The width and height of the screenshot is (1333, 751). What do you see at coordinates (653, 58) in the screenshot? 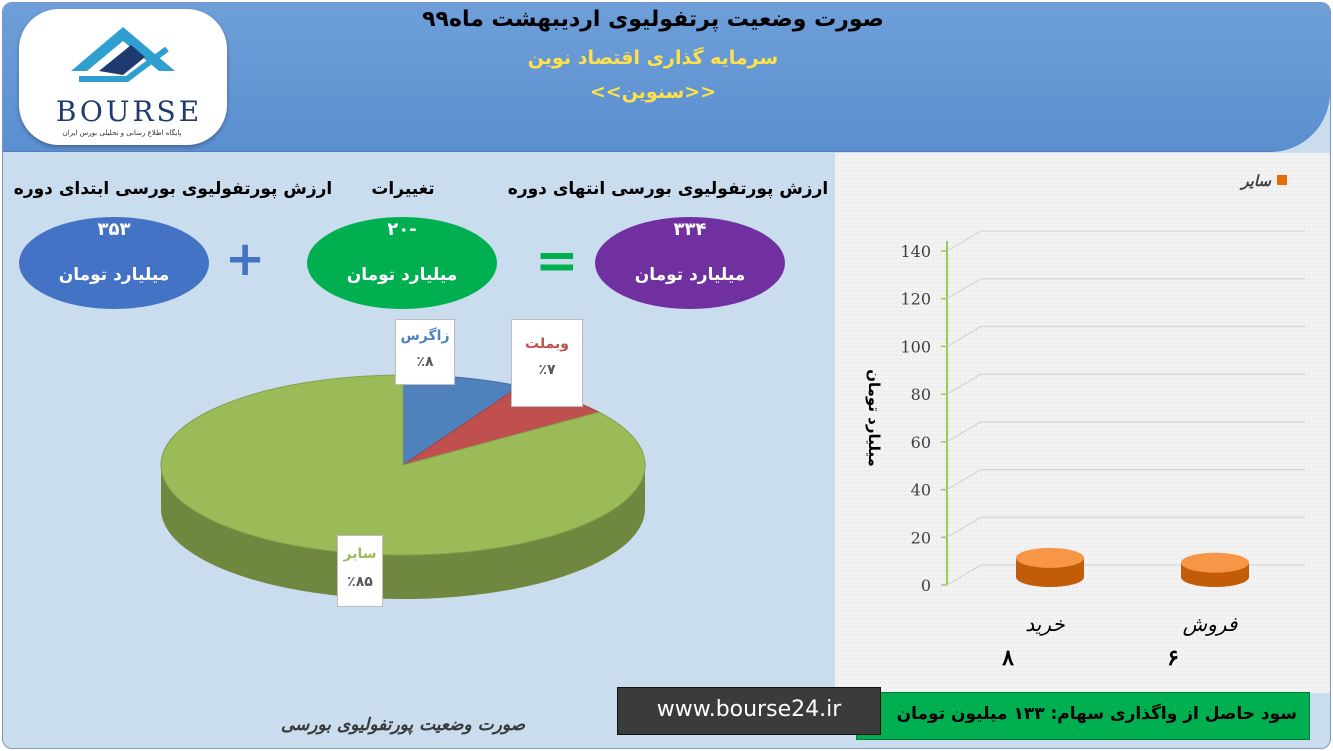
I see `company-name: سرمایه گذاری اقتصاد نوین` at bounding box center [653, 58].